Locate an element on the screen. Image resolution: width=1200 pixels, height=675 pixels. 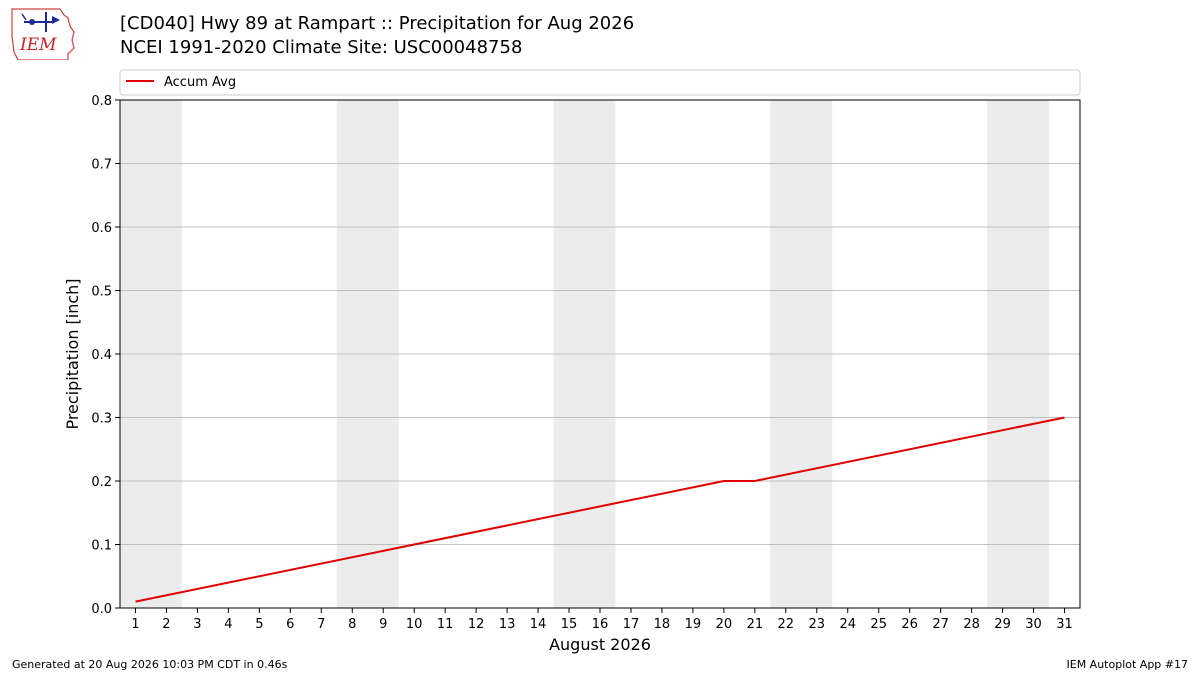
x-tick-label: 20 is located at coordinates (724, 624).